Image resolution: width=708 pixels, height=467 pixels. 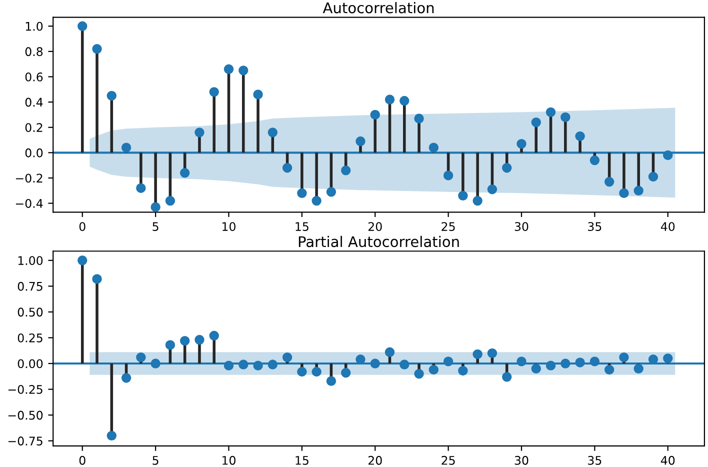 What do you see at coordinates (378, 242) in the screenshot?
I see `chart-title: Partial Autocorrelation` at bounding box center [378, 242].